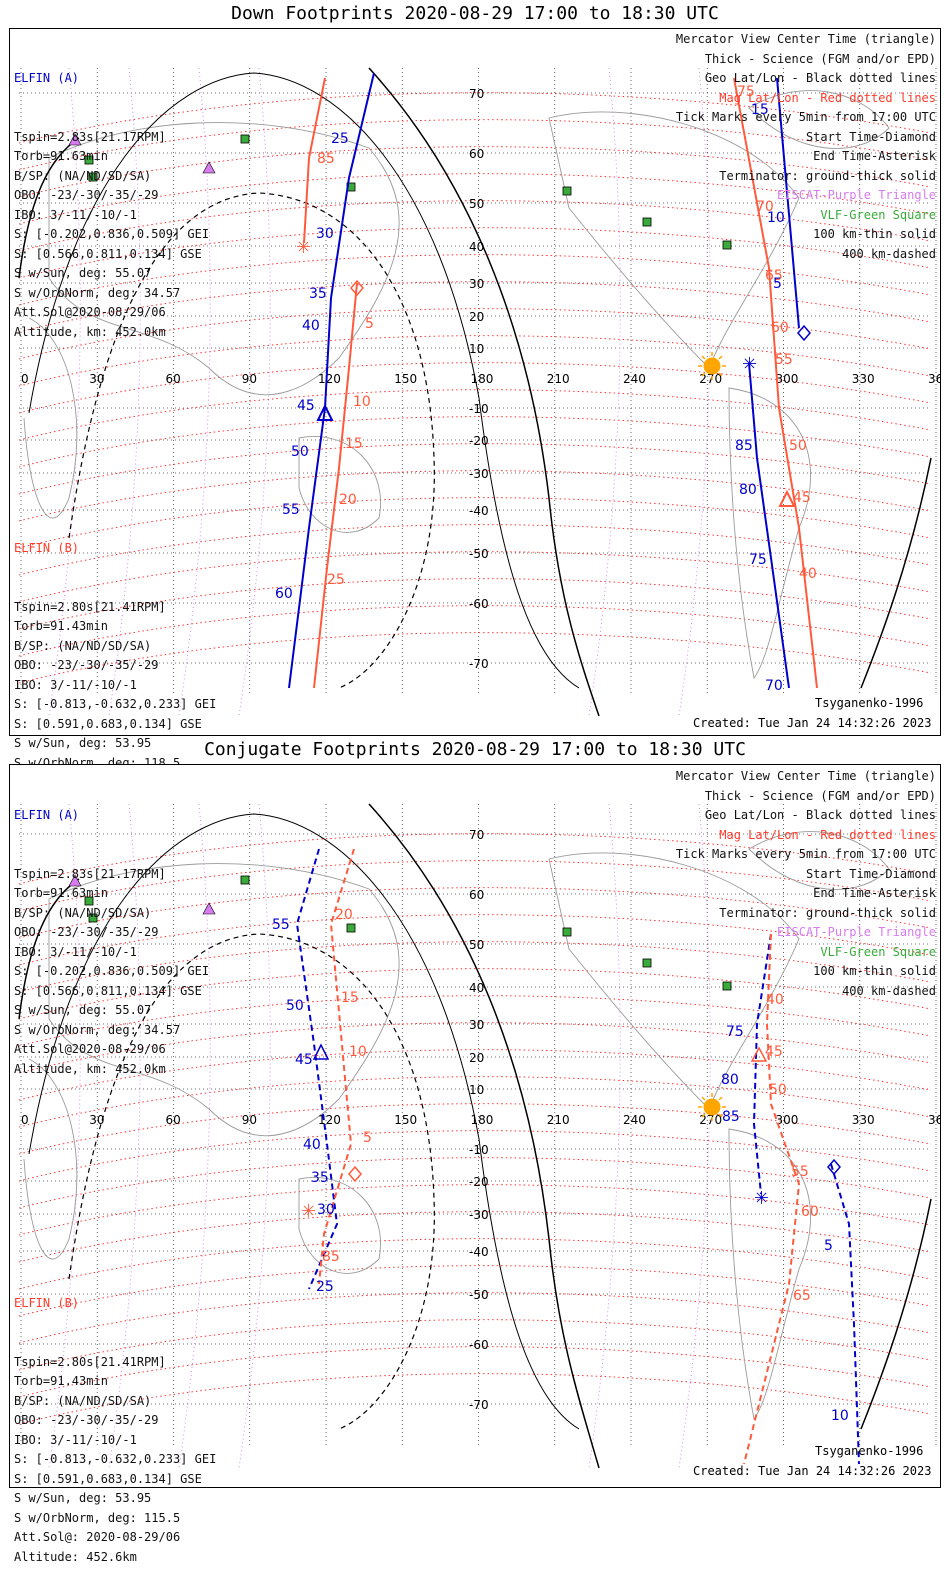 This screenshot has width=950, height=1587. Describe the element at coordinates (49, 949) in the screenshot. I see `terminator-ground-west` at that location.